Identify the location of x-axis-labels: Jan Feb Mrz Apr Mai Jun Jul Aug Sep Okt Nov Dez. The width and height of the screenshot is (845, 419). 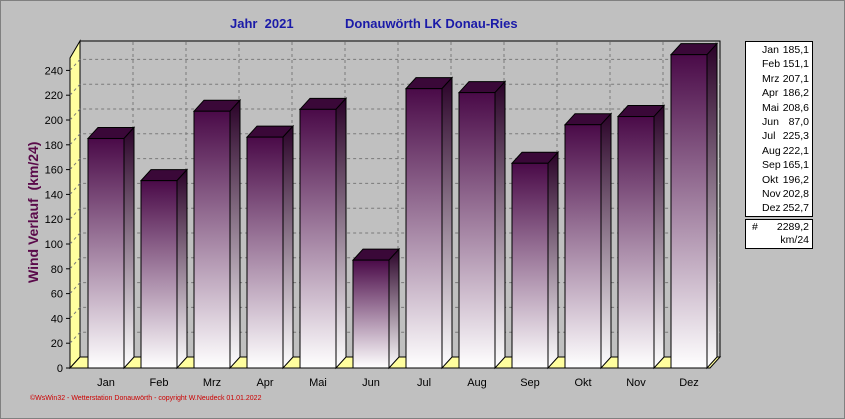
(398, 383).